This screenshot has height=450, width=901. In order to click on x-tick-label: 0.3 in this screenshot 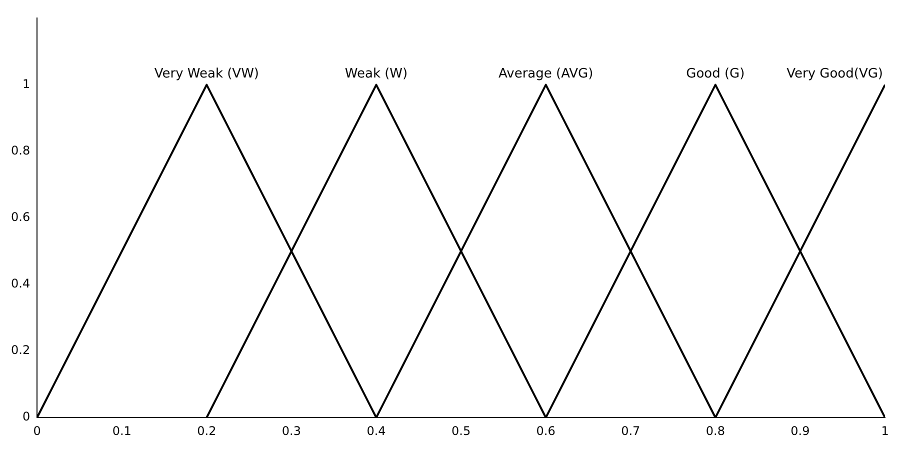, I will do `click(292, 431)`.